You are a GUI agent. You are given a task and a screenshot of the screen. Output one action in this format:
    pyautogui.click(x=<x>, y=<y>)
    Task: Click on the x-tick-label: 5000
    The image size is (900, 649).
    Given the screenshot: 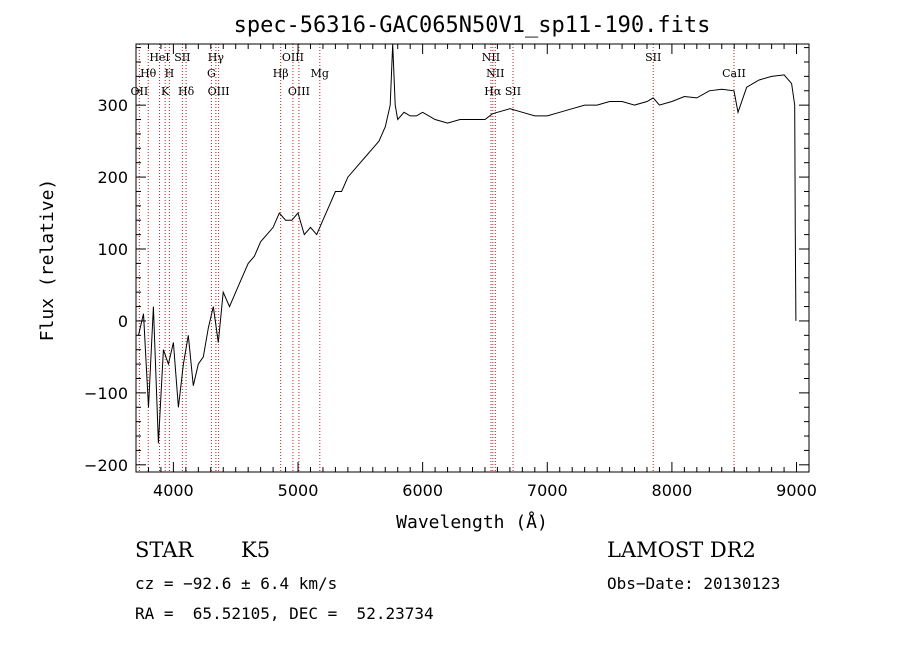 What is the action you would take?
    pyautogui.click(x=298, y=490)
    